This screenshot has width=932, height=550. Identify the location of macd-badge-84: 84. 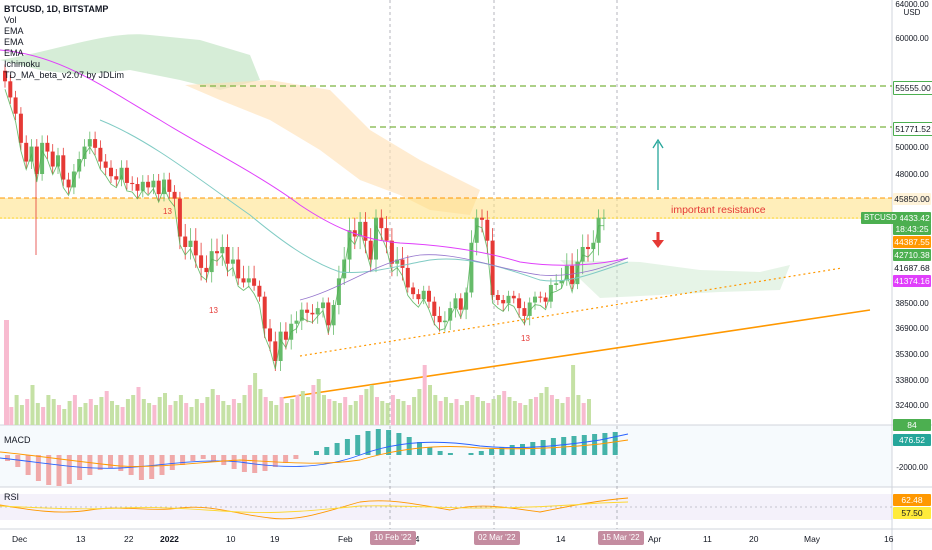
(912, 425).